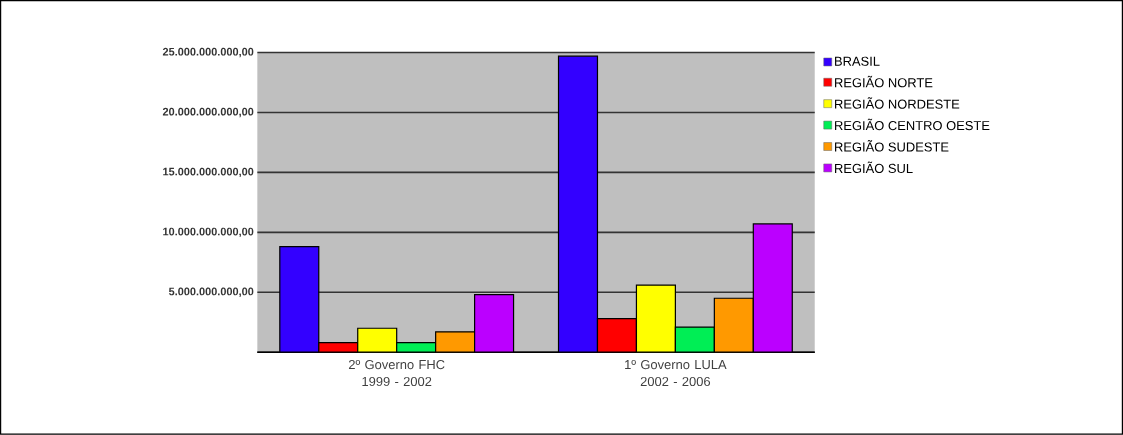 The image size is (1123, 435). I want to click on y-tick-label: 10.000.000.000,00, so click(208, 232).